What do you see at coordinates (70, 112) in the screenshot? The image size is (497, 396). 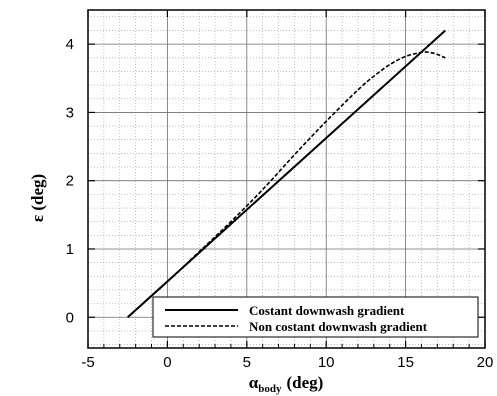 I see `y-tick-label: 3` at bounding box center [70, 112].